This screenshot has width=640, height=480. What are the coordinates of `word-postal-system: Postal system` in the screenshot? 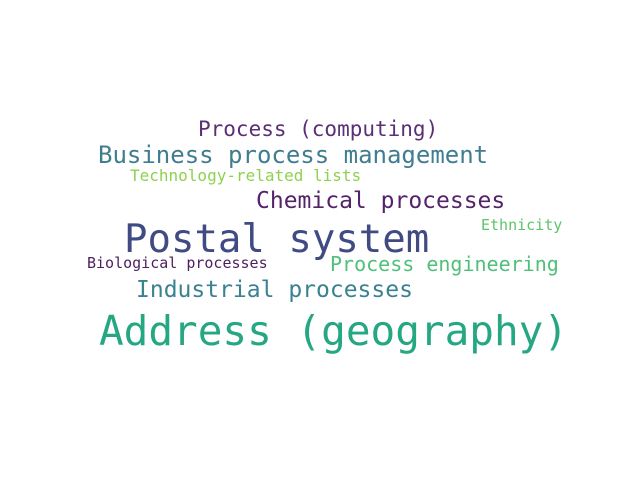 It's located at (277, 239).